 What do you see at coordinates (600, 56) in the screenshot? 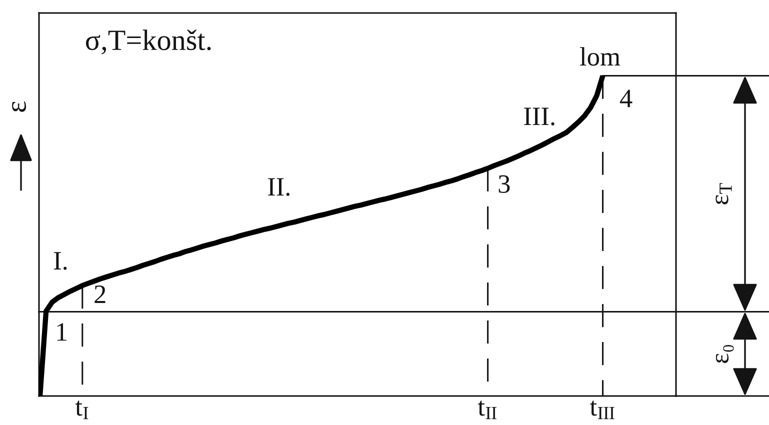
I see `annotation: lom` at bounding box center [600, 56].